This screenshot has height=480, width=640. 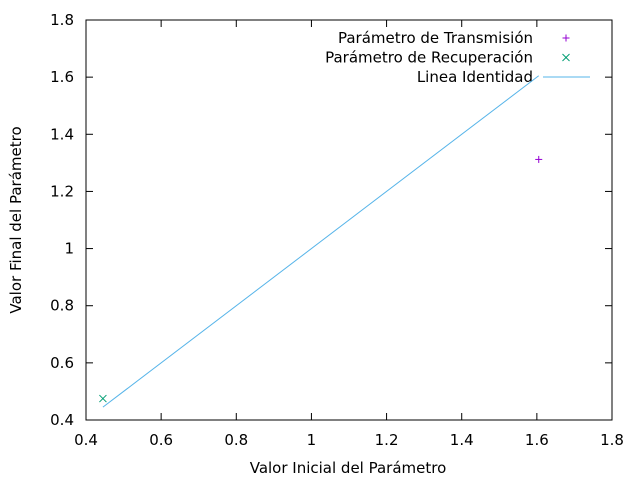 What do you see at coordinates (62, 134) in the screenshot?
I see `y-tick-label: 1.4` at bounding box center [62, 134].